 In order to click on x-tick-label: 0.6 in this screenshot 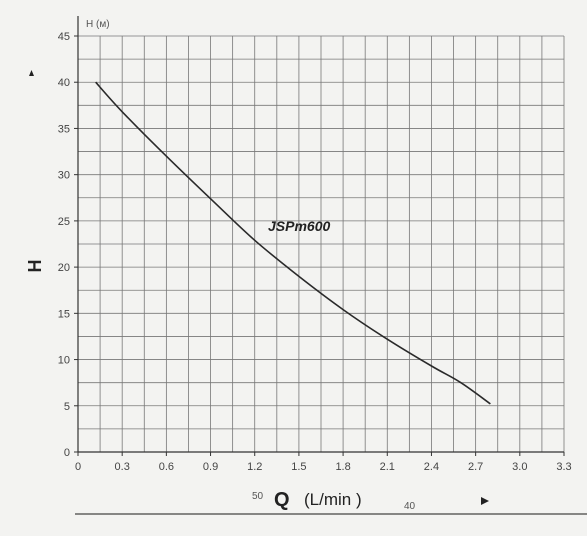, I will do `click(166, 467)`.